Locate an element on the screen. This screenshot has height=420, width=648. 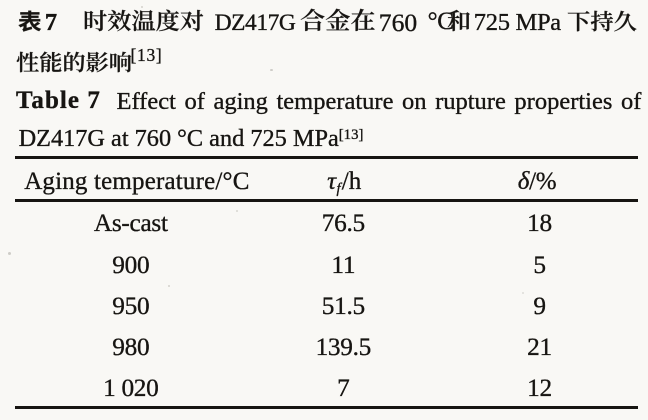
table-cell: As-cast is located at coordinates (130, 223).